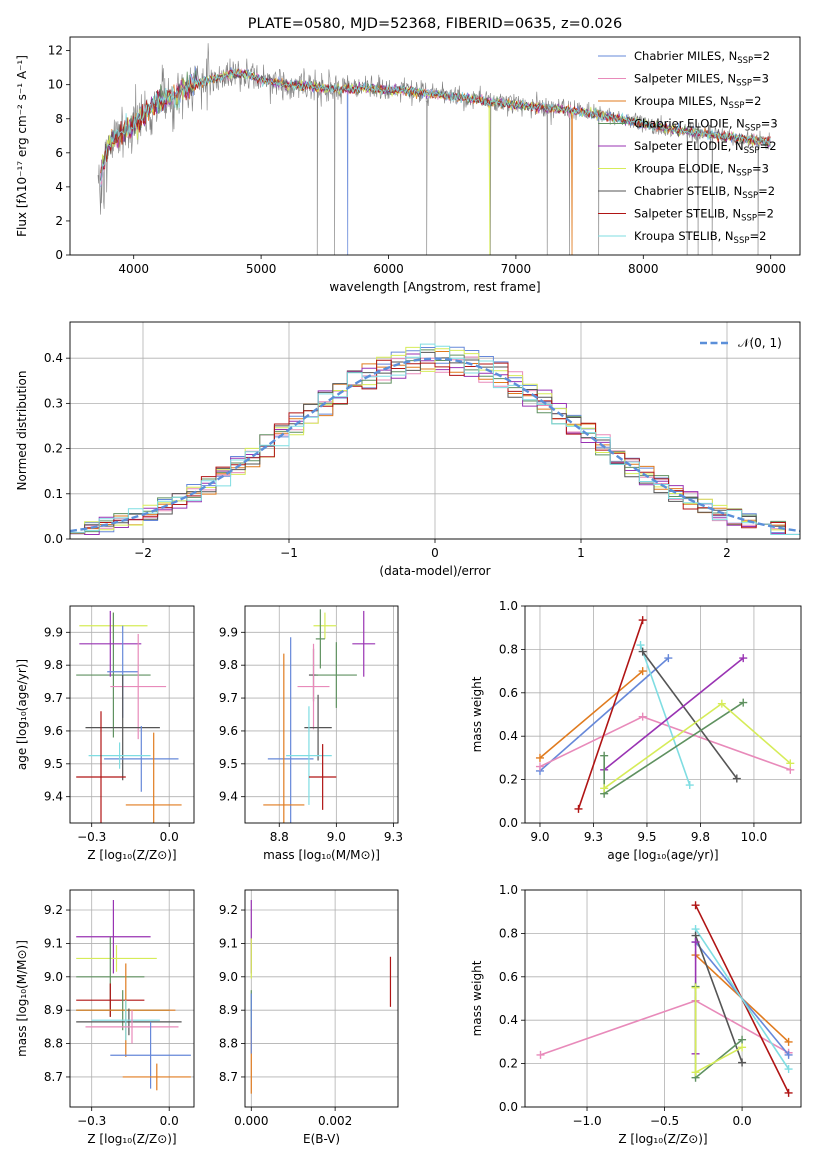 Image resolution: width=819 pixels, height=1170 pixels. What do you see at coordinates (581, 553) in the screenshot?
I see `x-tick-label: 1` at bounding box center [581, 553].